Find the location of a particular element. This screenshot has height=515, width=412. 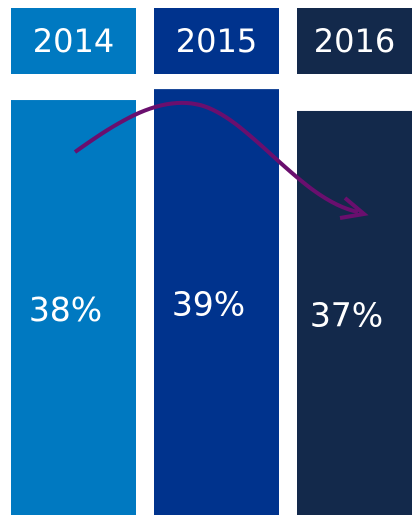

category-label: 2014 is located at coordinates (73, 41).